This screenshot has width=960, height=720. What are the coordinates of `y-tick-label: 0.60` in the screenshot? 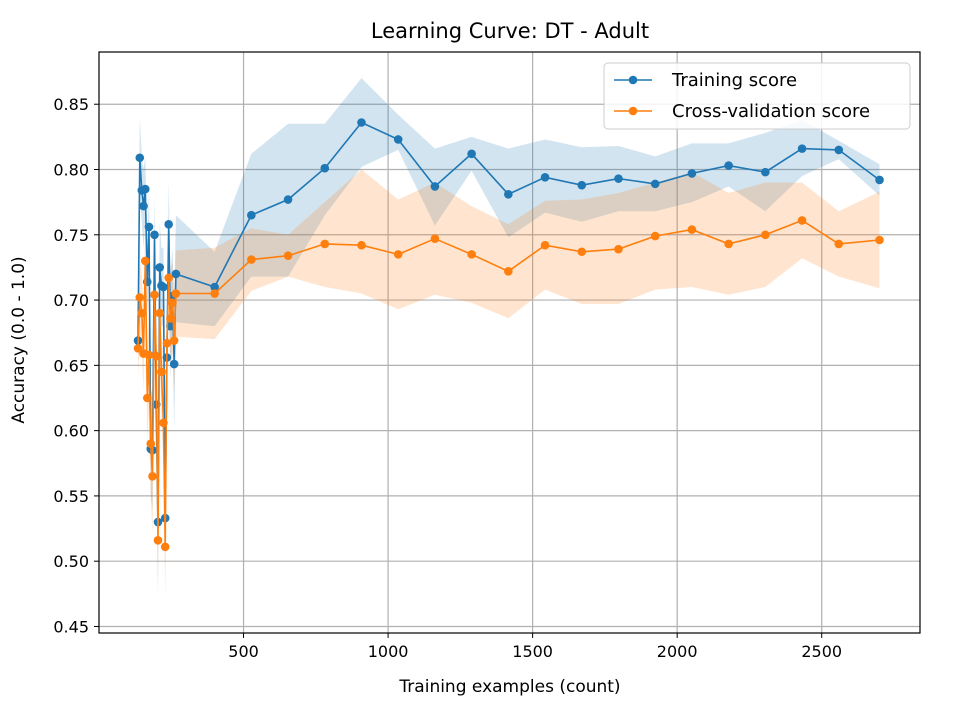 It's located at (71, 431).